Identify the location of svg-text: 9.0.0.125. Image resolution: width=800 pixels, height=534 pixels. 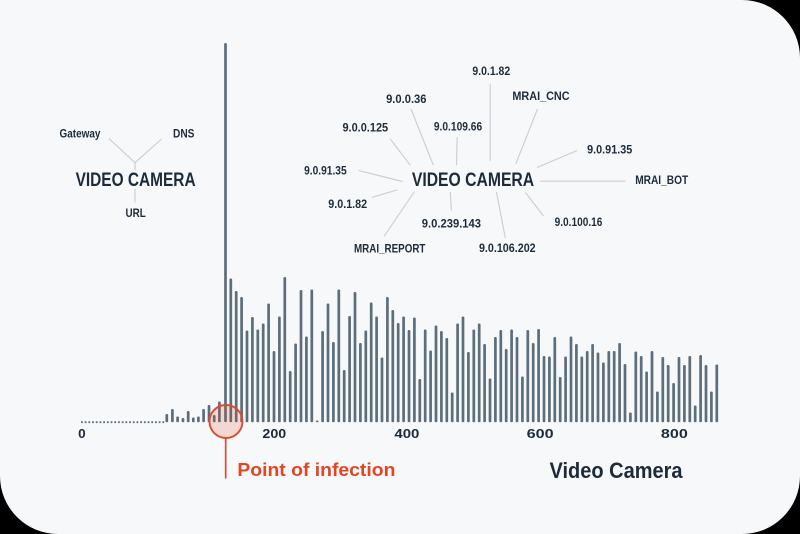
(365, 127).